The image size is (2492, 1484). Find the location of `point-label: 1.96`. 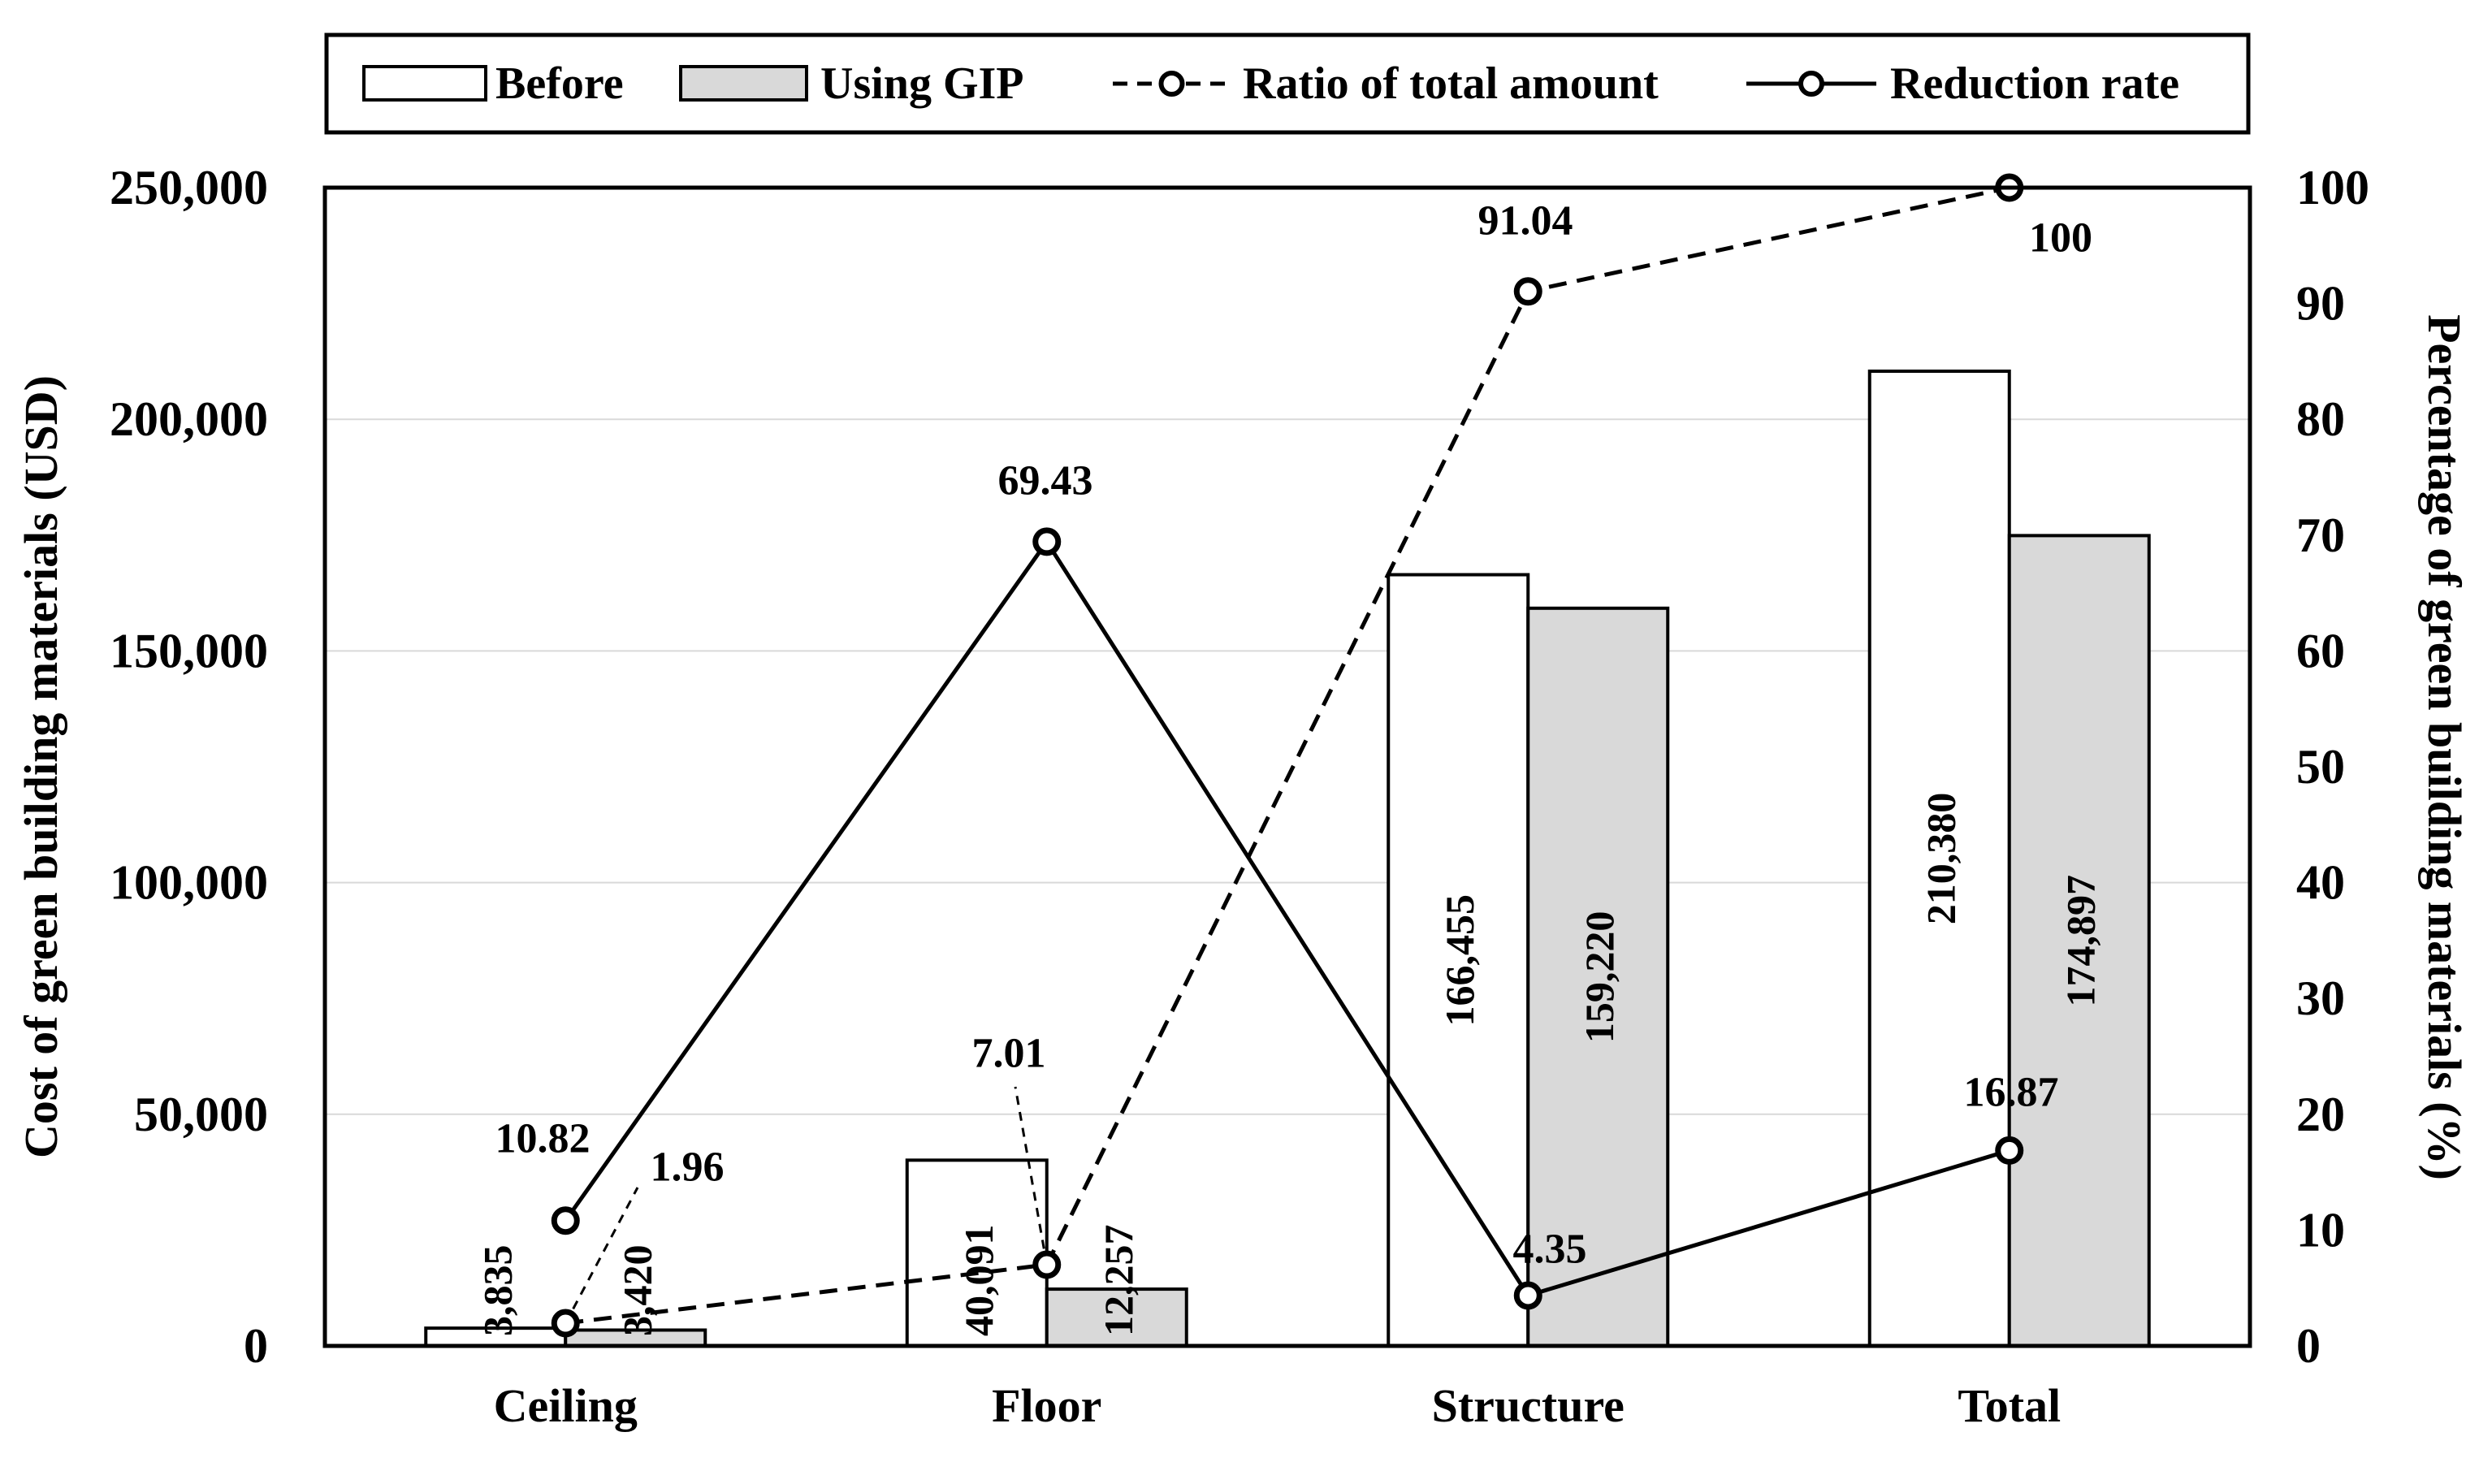

point-label: 1.96 is located at coordinates (688, 1167).